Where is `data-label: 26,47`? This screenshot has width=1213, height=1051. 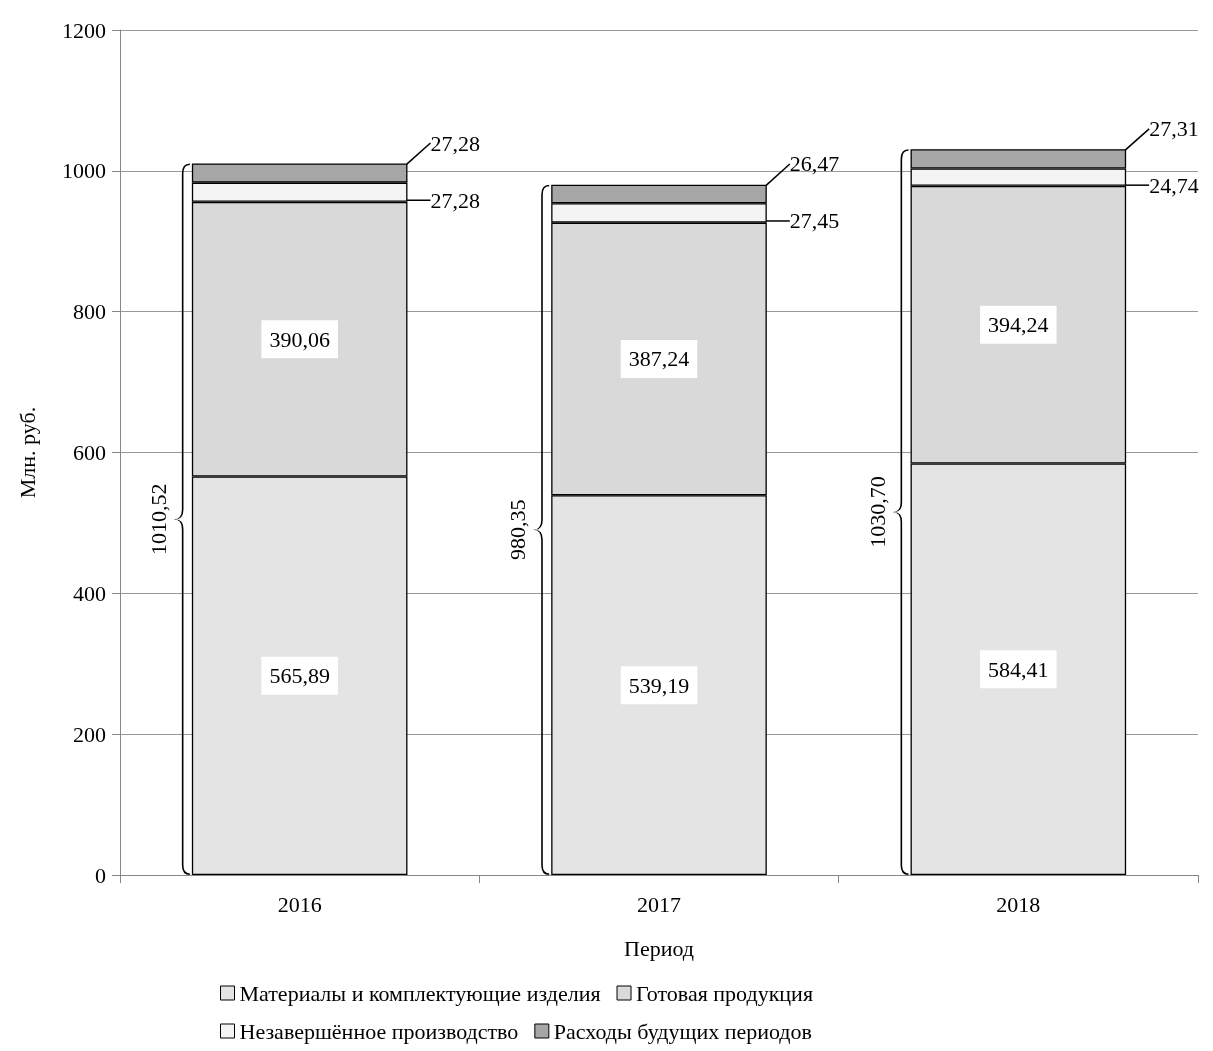
data-label: 26,47 is located at coordinates (814, 164).